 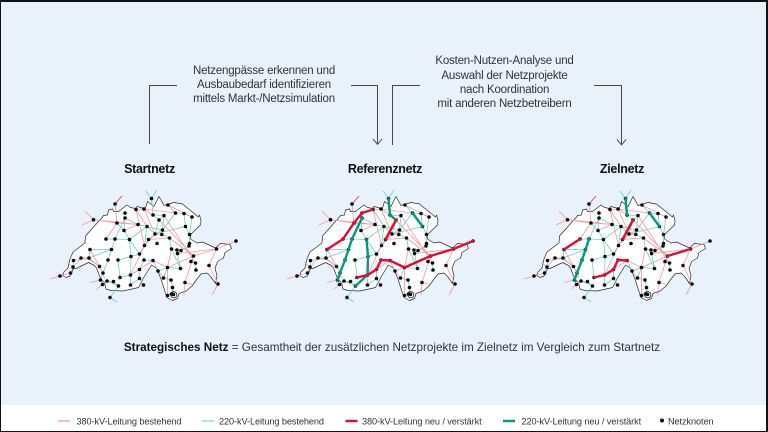 What do you see at coordinates (690, 421) in the screenshot?
I see `svg-text: Netzknoten` at bounding box center [690, 421].